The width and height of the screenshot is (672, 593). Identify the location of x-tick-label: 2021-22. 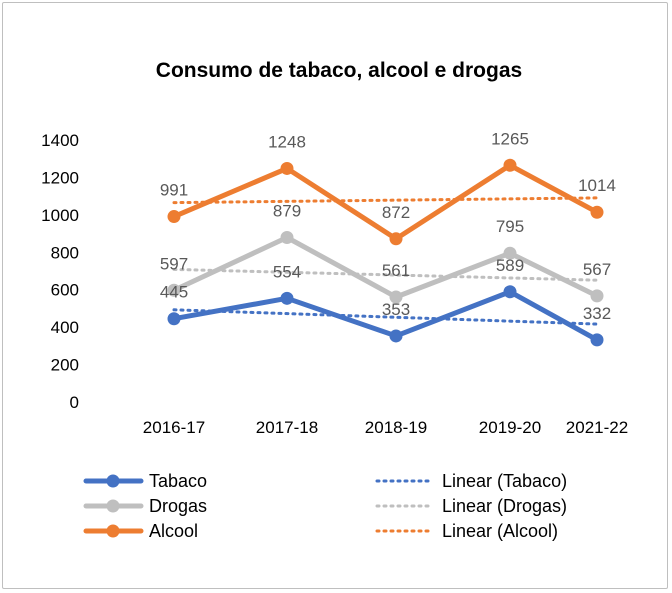
(597, 427).